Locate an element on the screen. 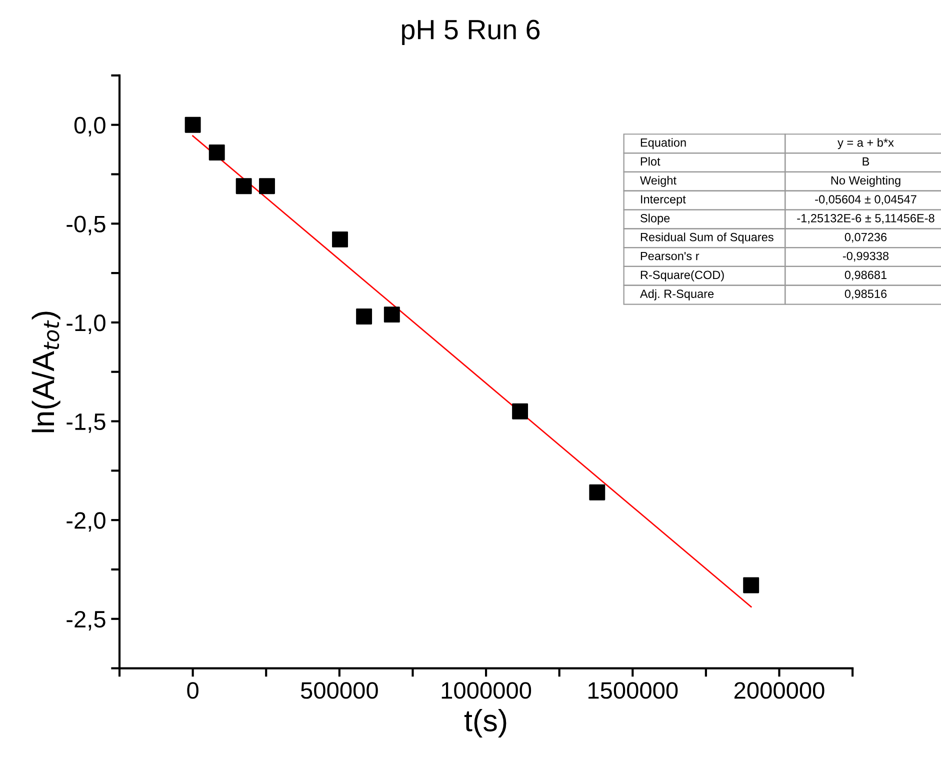  y-tick-label: -1,0 is located at coordinates (86, 324).